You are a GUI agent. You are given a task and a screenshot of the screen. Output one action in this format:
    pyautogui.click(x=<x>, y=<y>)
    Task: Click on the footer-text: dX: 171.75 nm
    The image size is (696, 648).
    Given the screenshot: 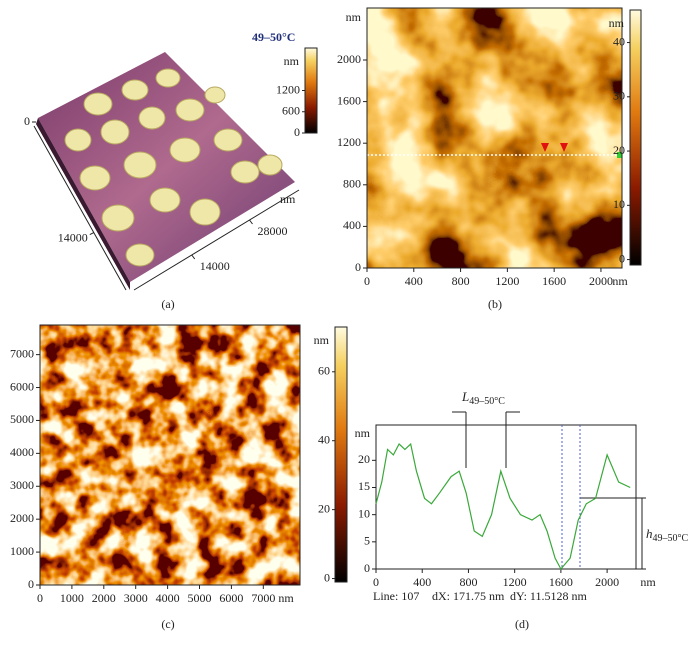 What is the action you would take?
    pyautogui.click(x=468, y=596)
    